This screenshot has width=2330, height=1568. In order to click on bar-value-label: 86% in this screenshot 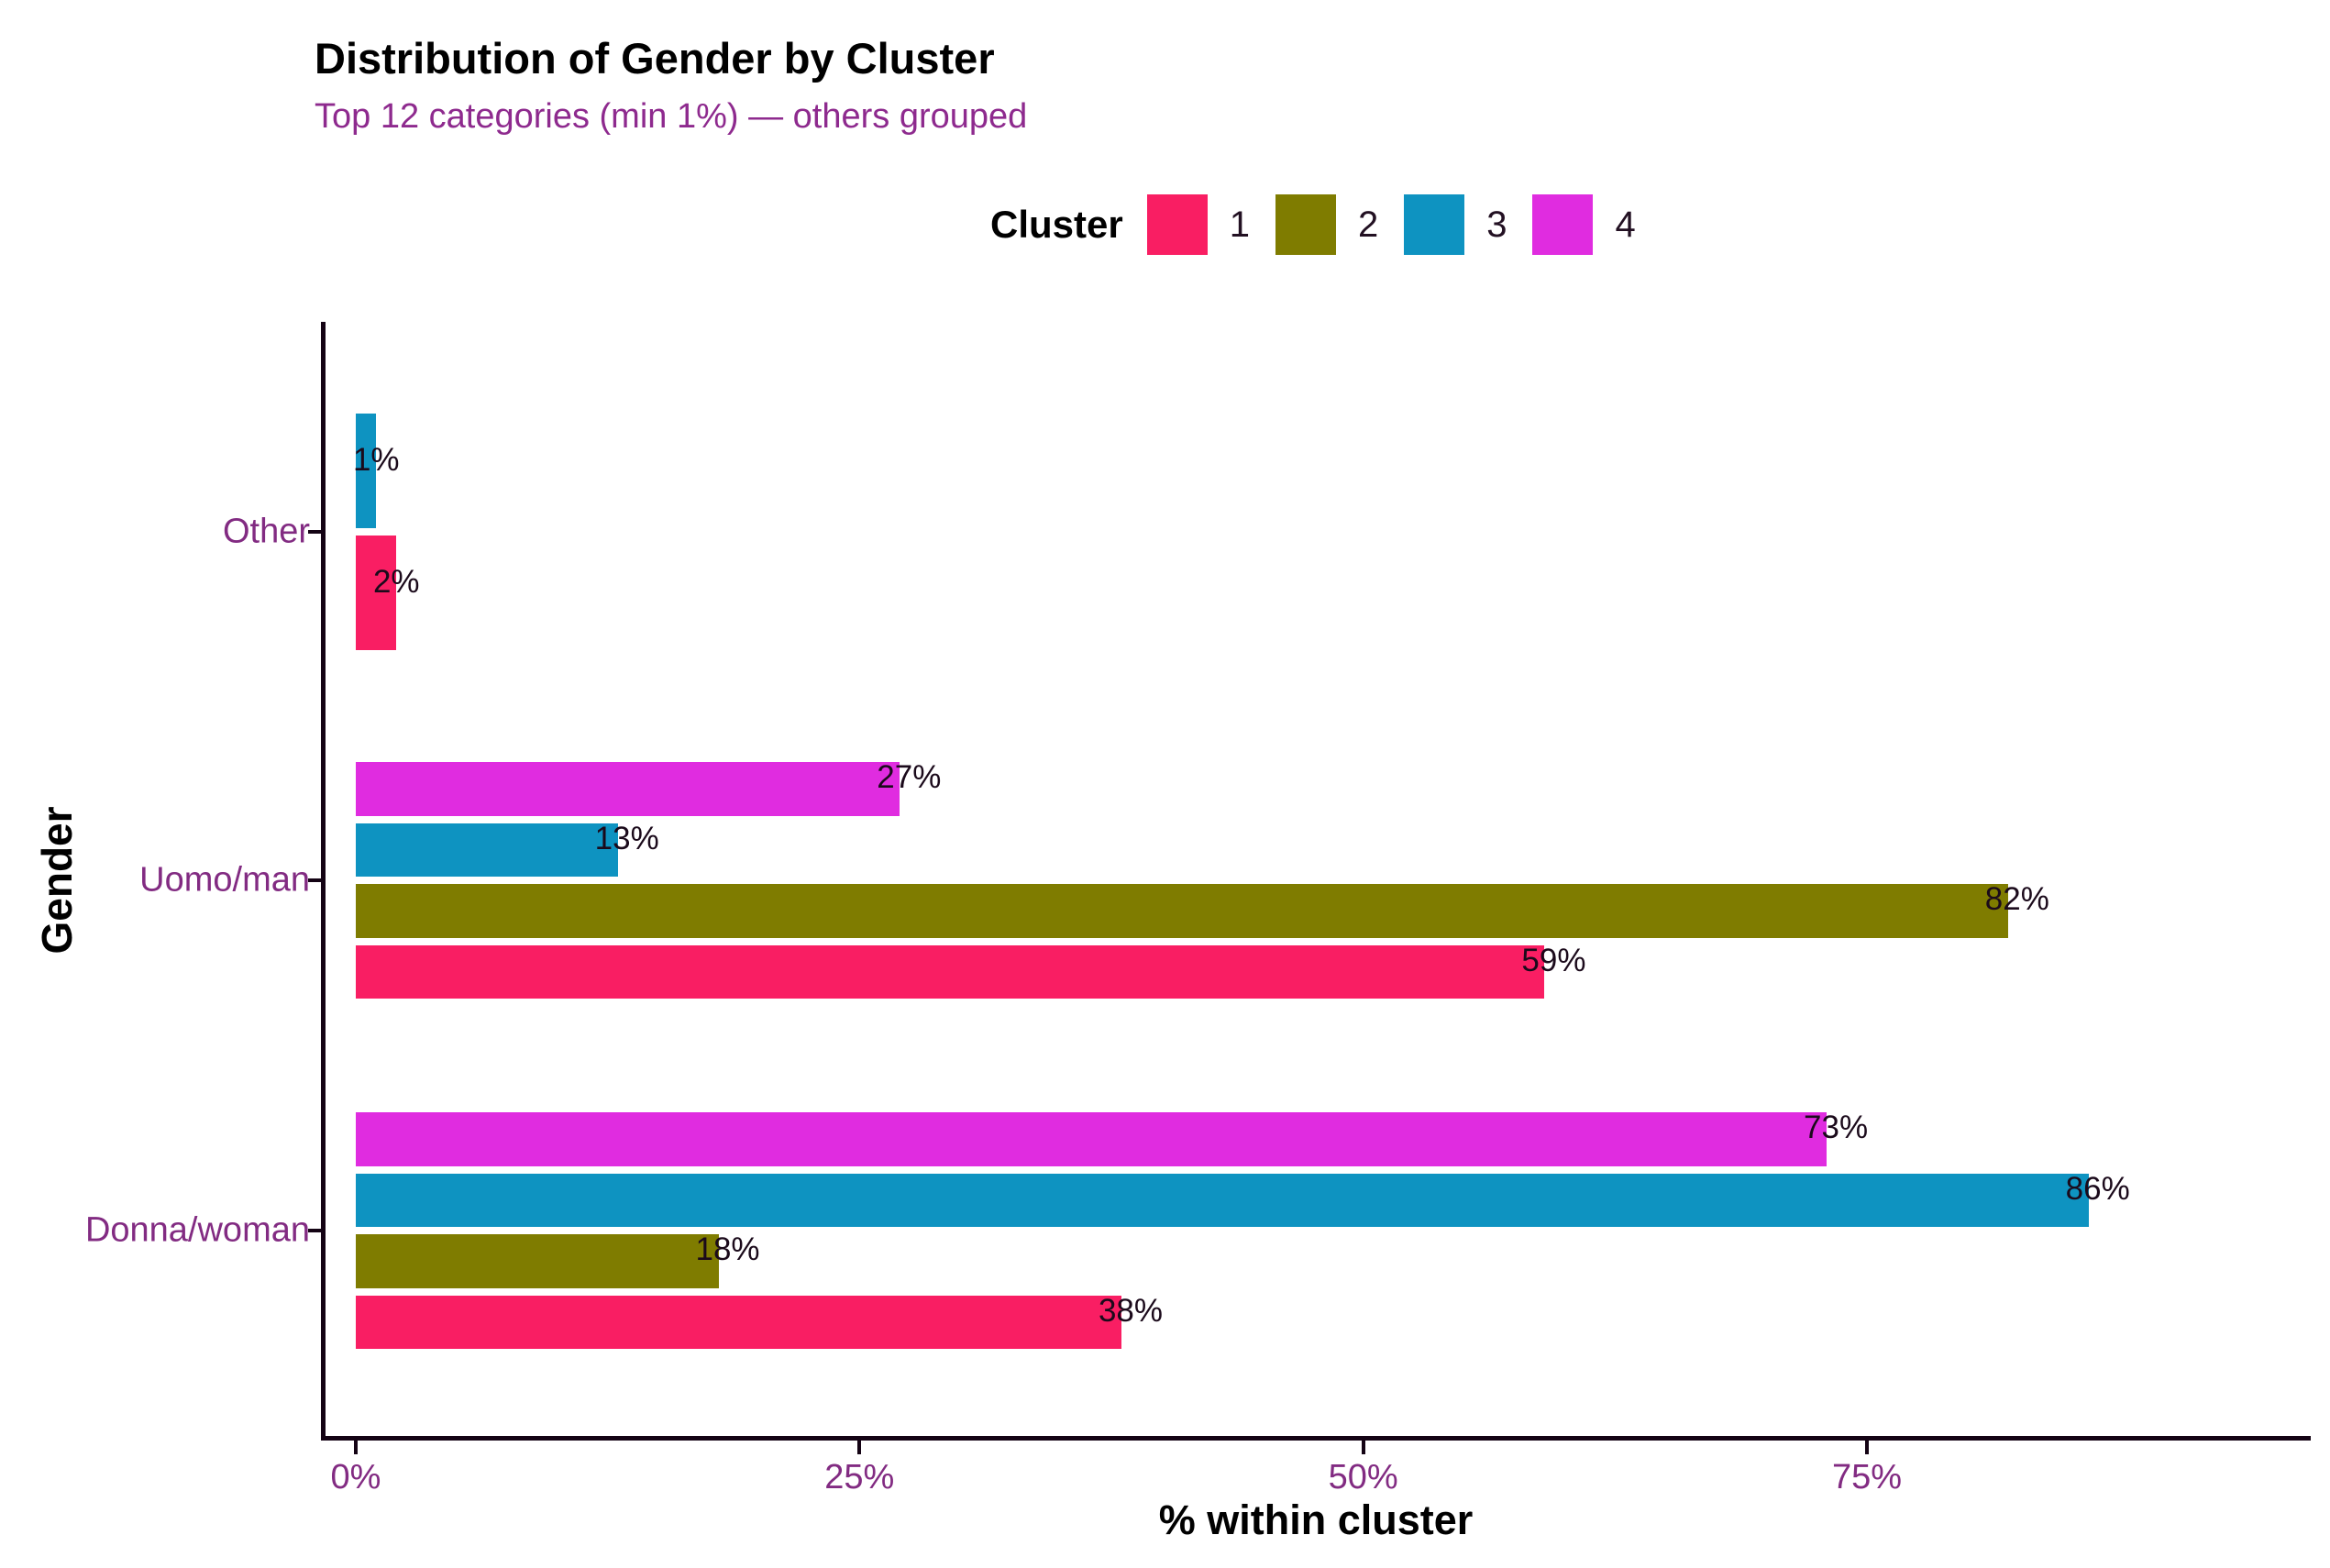, I will do `click(2097, 1188)`.